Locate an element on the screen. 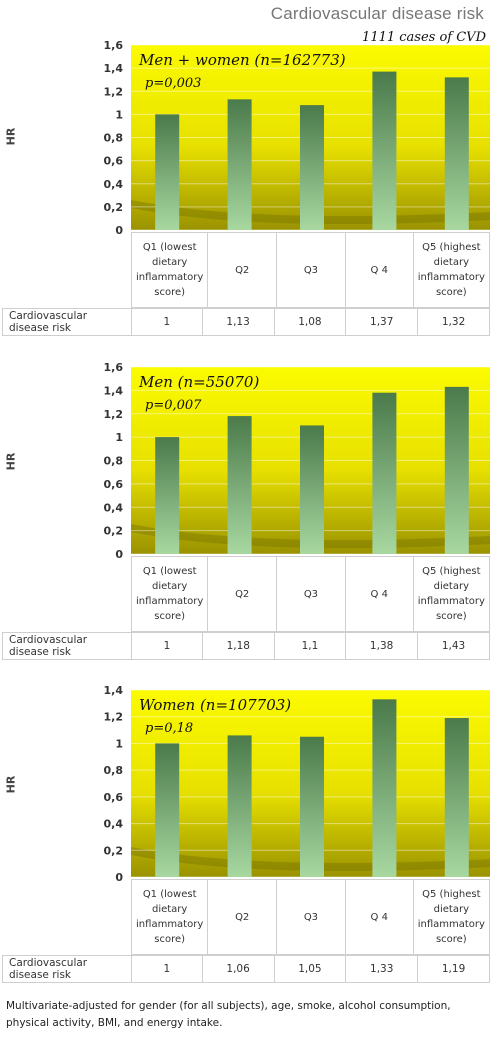 The image size is (490, 1041). value-cell: 1,19 is located at coordinates (453, 969).